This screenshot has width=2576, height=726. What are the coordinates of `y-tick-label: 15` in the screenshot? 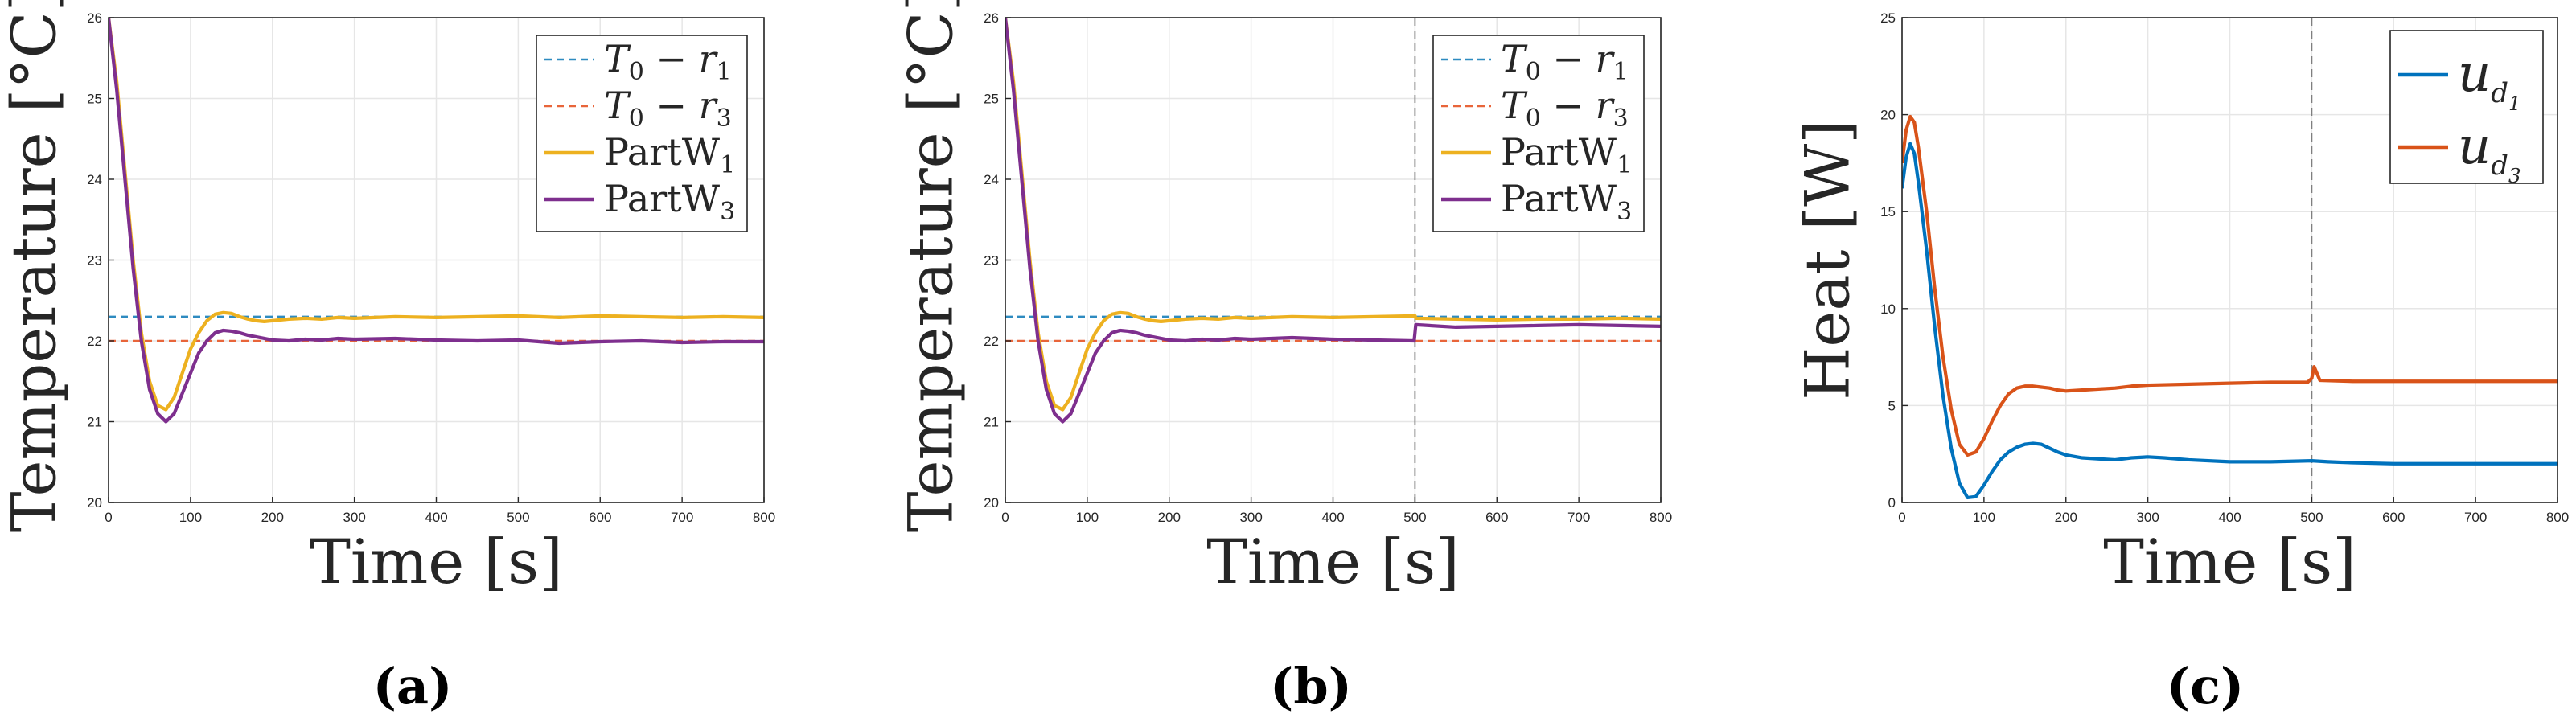 It's located at (1888, 211).